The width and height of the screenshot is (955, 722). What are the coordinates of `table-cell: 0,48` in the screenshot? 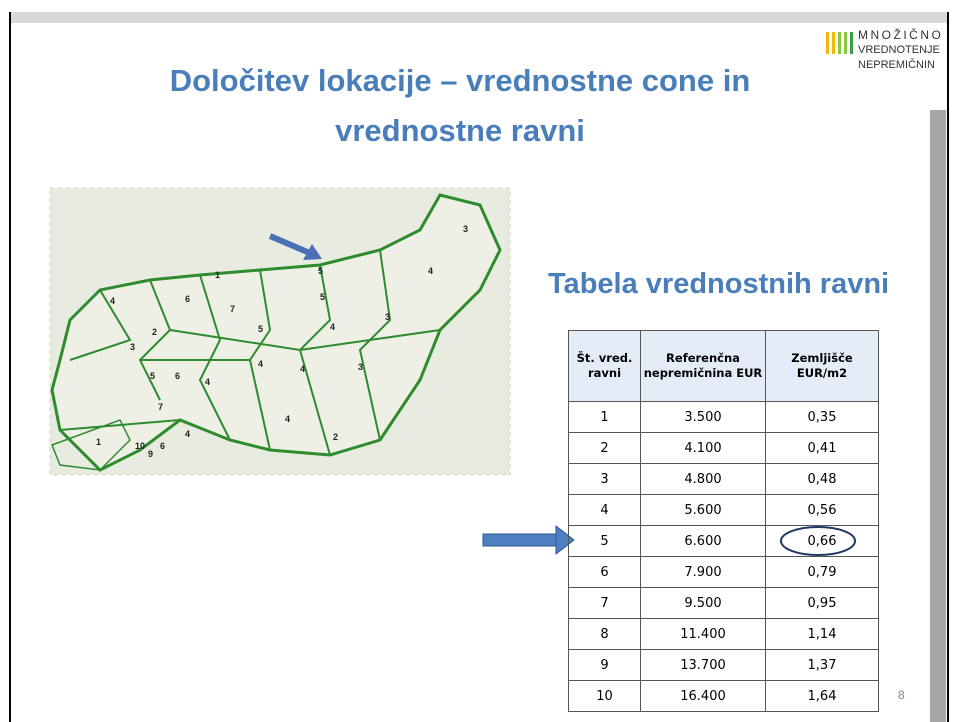 It's located at (822, 479).